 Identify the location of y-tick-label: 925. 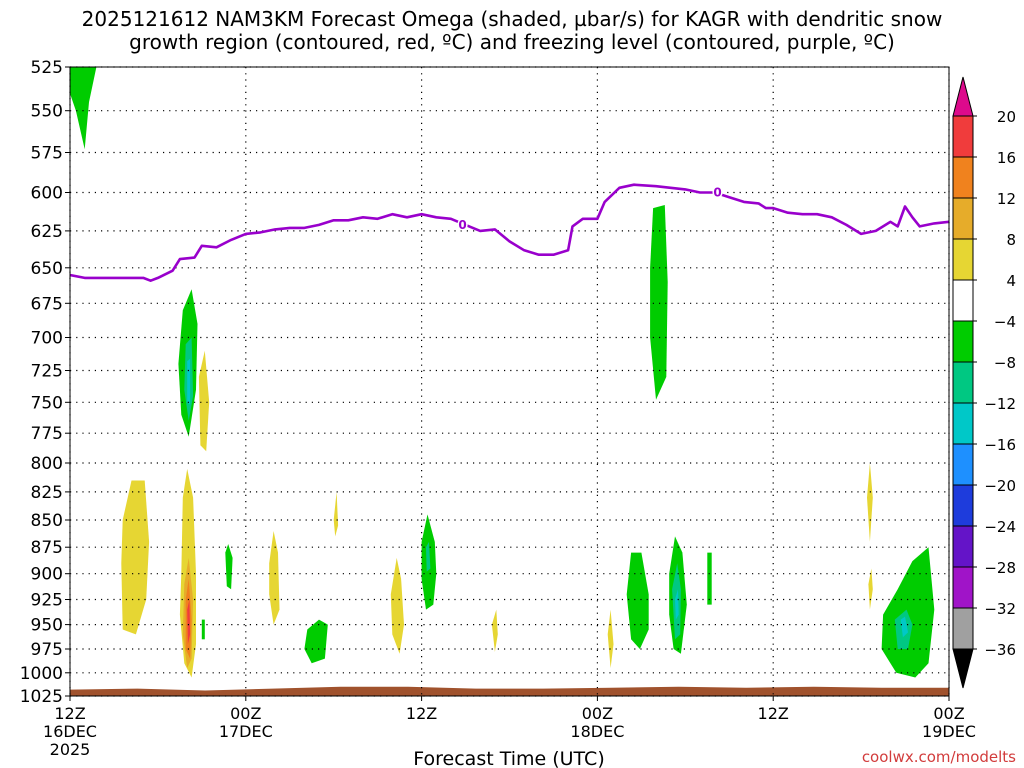
(47, 601).